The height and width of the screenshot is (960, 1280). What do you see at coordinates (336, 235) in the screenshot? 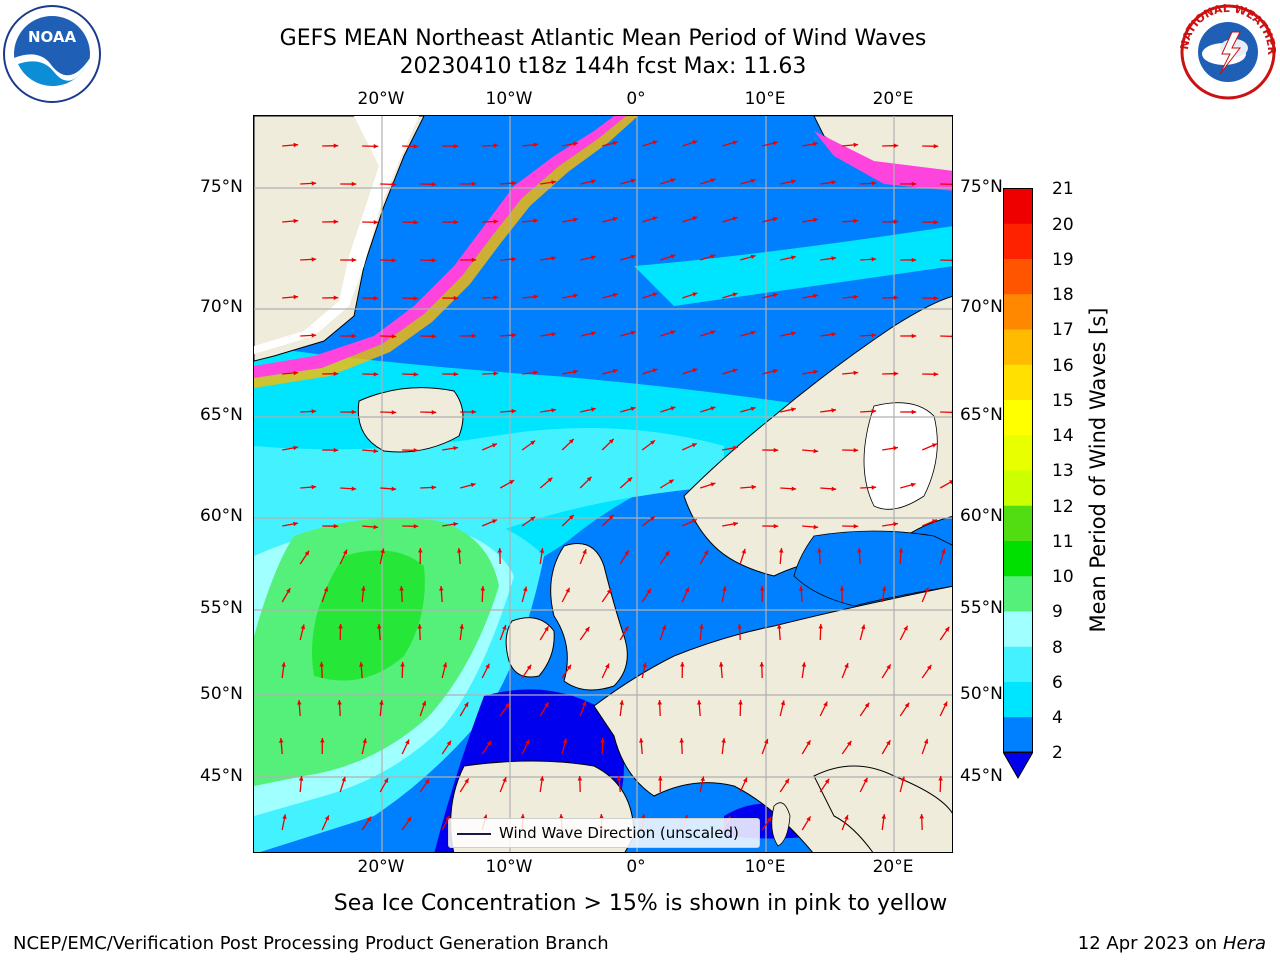
I see `greenland-ice` at bounding box center [336, 235].